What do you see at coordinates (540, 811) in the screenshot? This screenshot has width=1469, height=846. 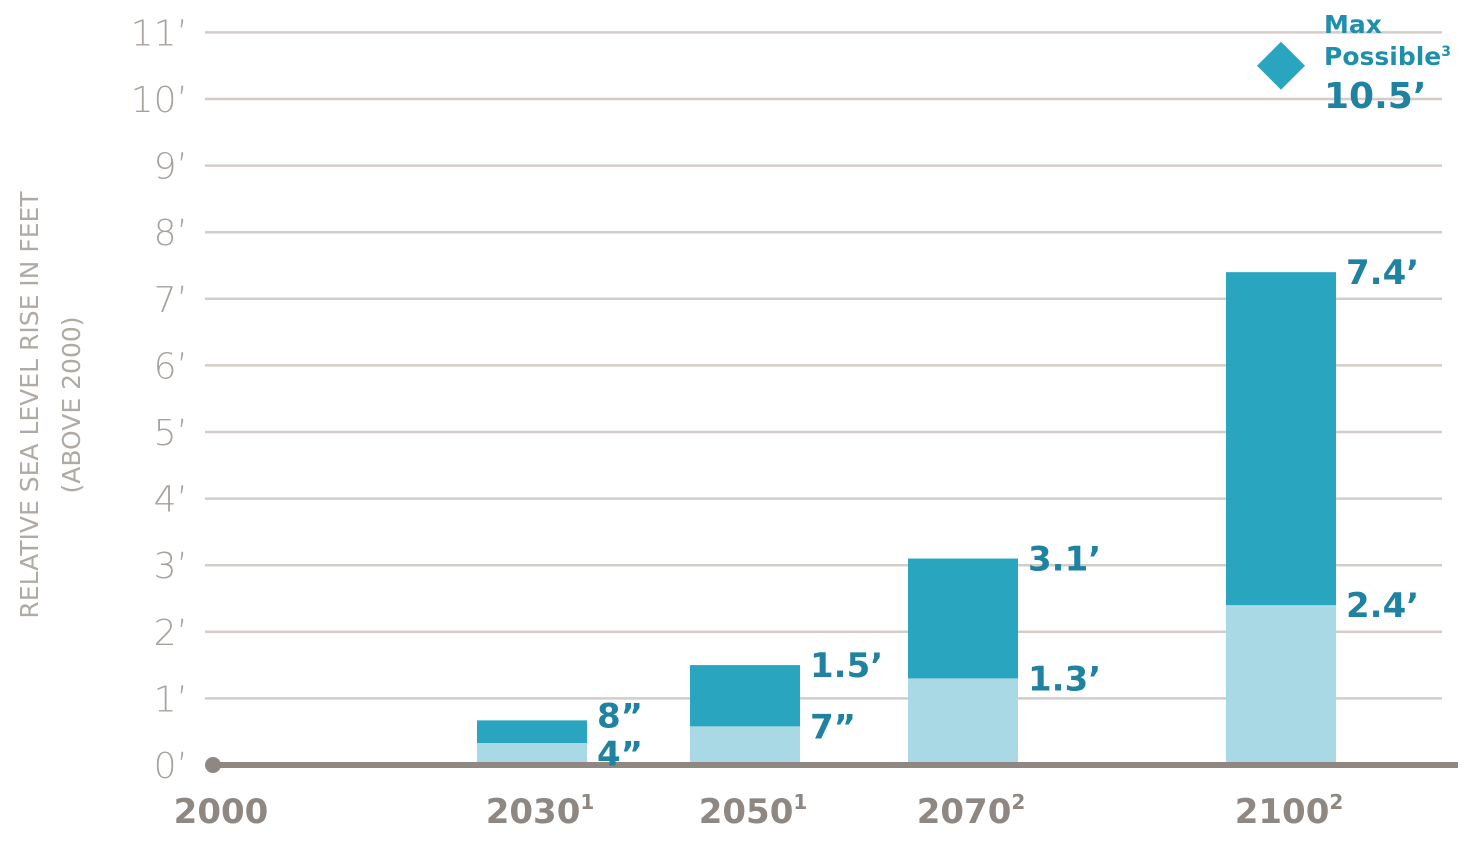 I see `x-tick-label: 20301` at bounding box center [540, 811].